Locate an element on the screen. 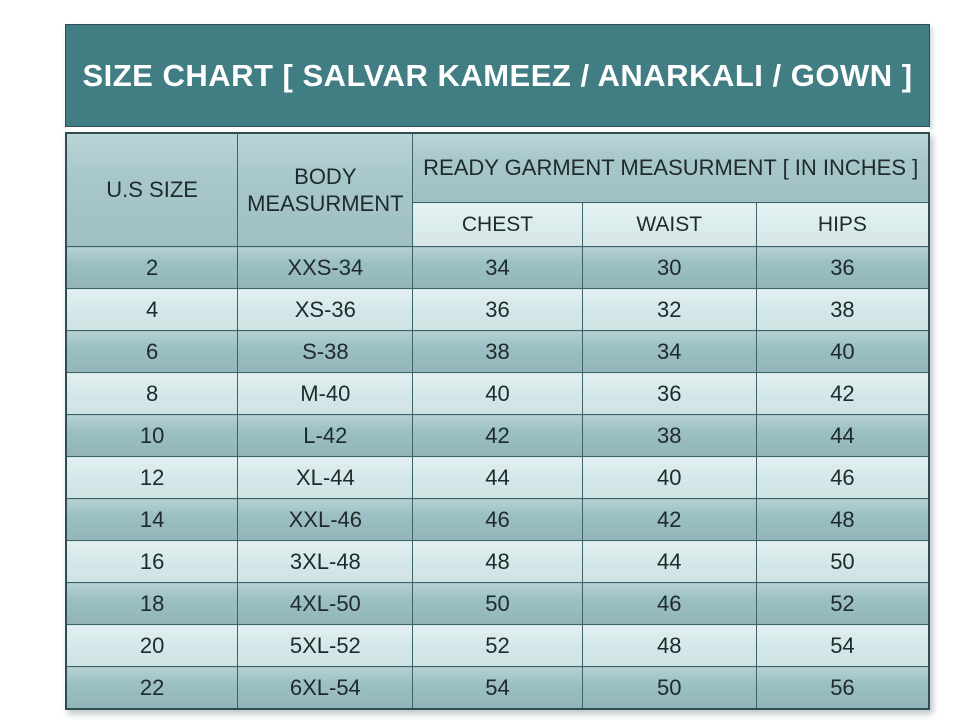 The image size is (960, 720). cell-chest: 46 is located at coordinates (497, 519).